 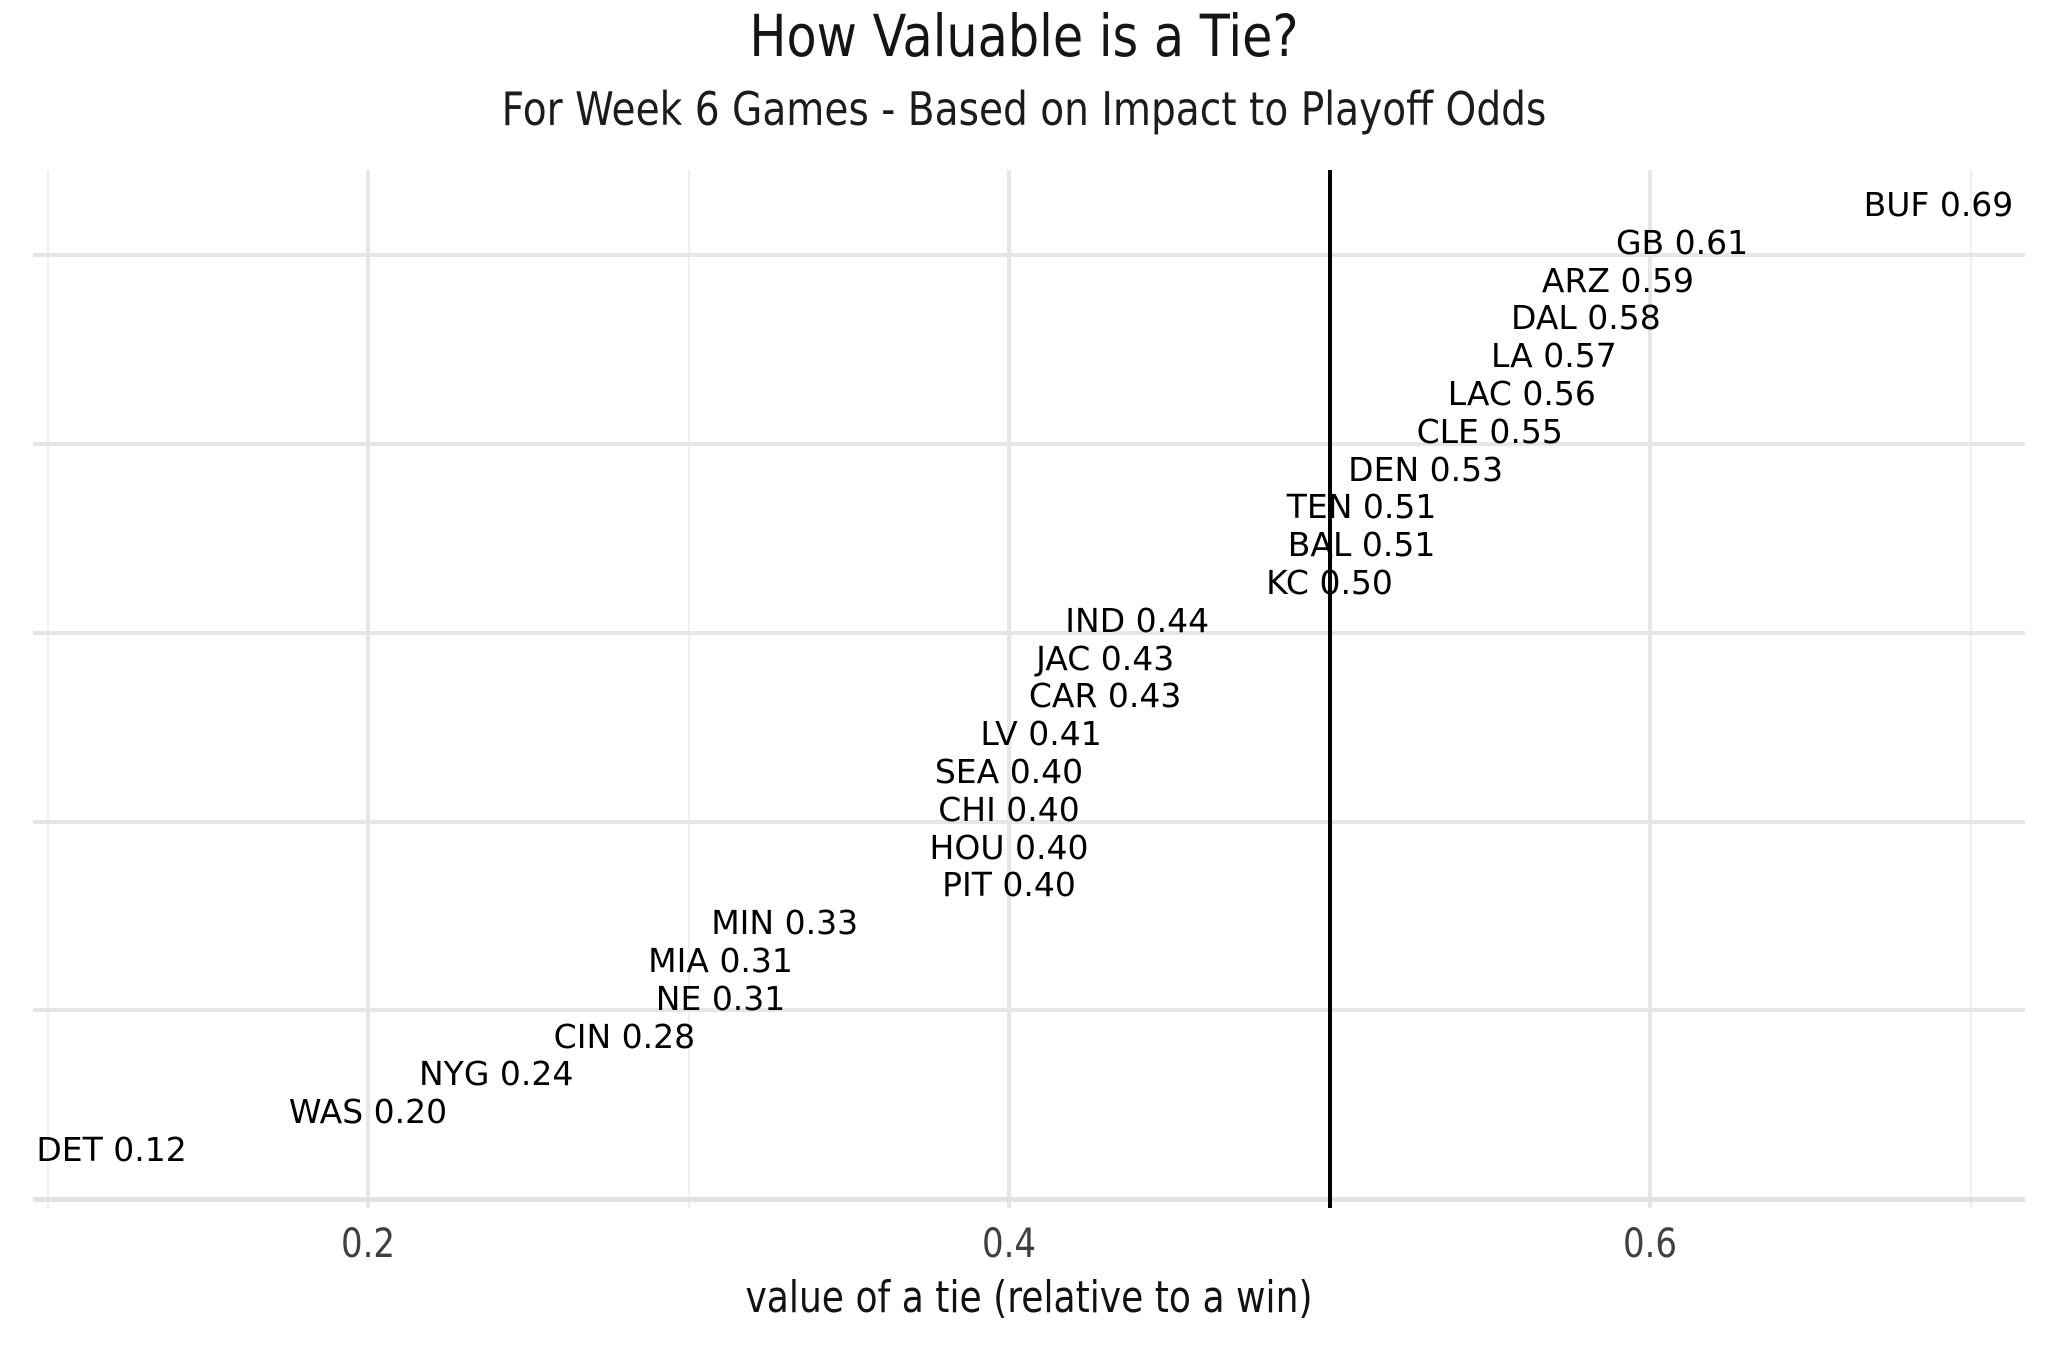 What do you see at coordinates (1617, 280) in the screenshot?
I see `team-label-arz: ARZ 0.59` at bounding box center [1617, 280].